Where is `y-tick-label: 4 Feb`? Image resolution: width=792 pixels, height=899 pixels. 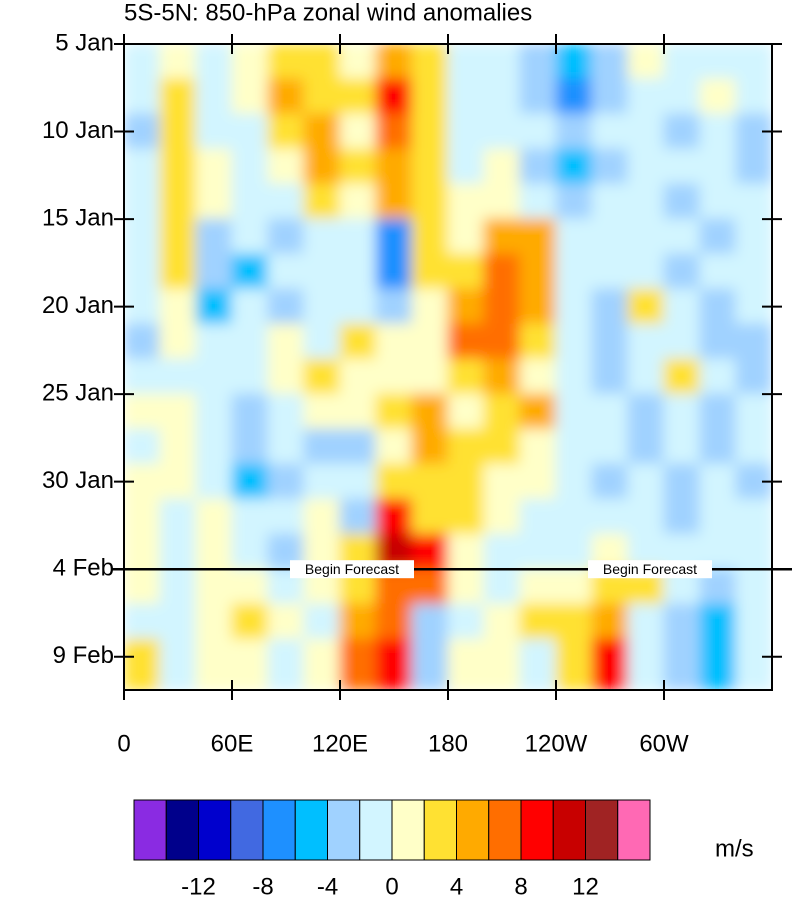
y-tick-label: 4 Feb is located at coordinates (83, 568).